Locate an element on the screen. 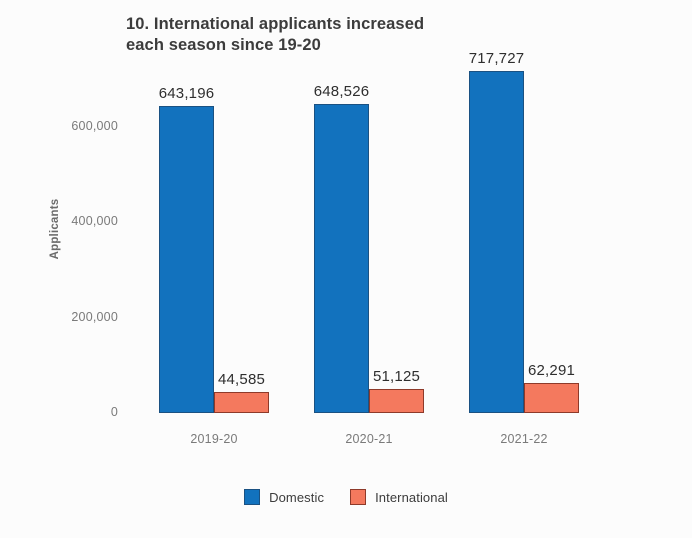 The width and height of the screenshot is (692, 538). bar-domestic-2020-21: 648,526 is located at coordinates (341, 248).